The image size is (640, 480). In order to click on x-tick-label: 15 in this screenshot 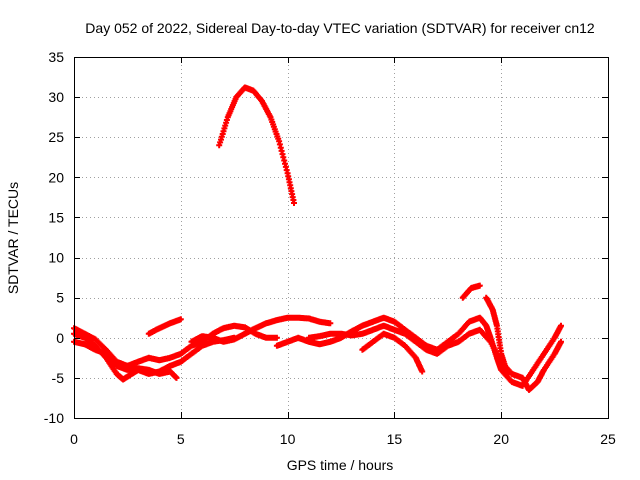, I will do `click(395, 439)`.